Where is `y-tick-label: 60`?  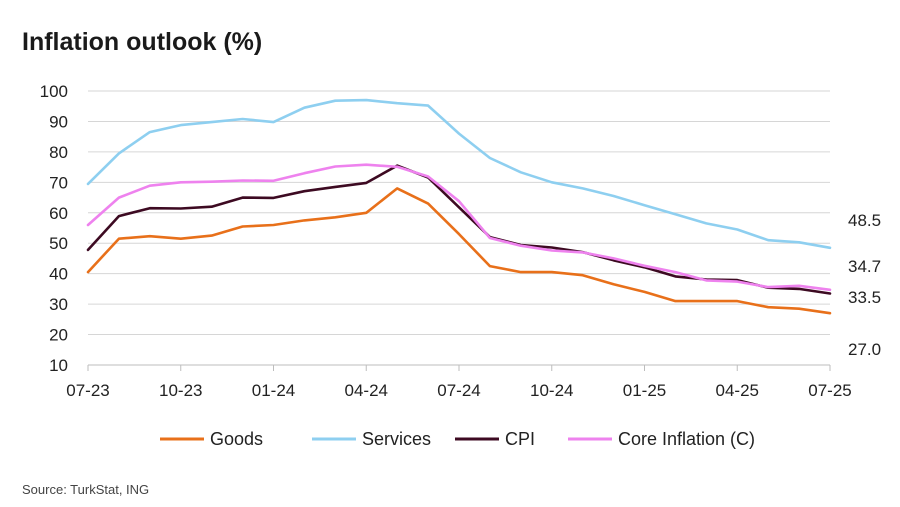
y-tick-label: 60 is located at coordinates (58, 213).